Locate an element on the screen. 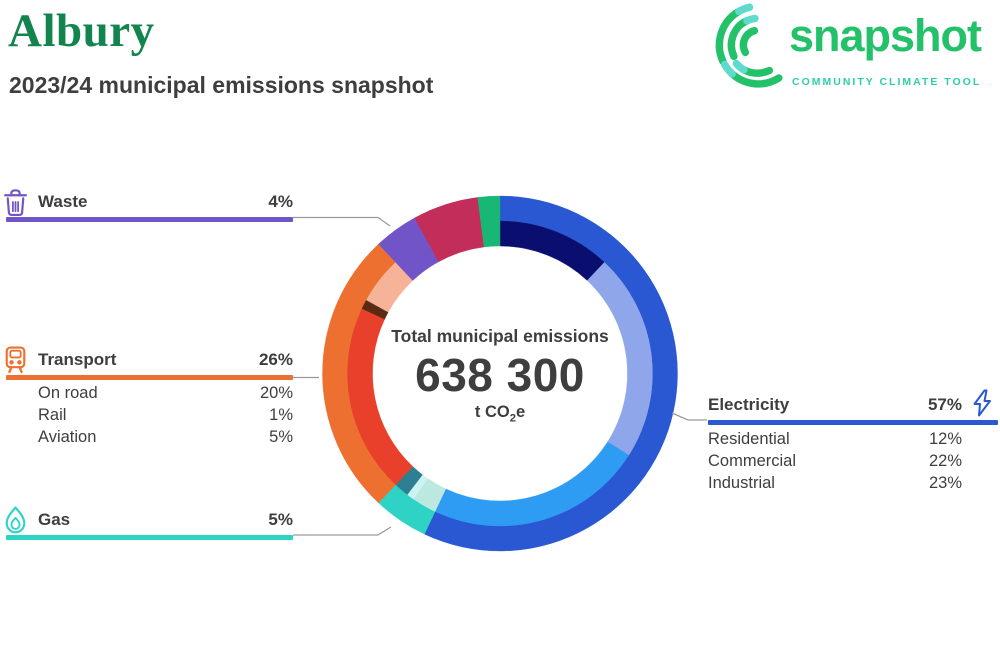 This screenshot has height=670, width=1000. waste-value: 4% is located at coordinates (280, 201).